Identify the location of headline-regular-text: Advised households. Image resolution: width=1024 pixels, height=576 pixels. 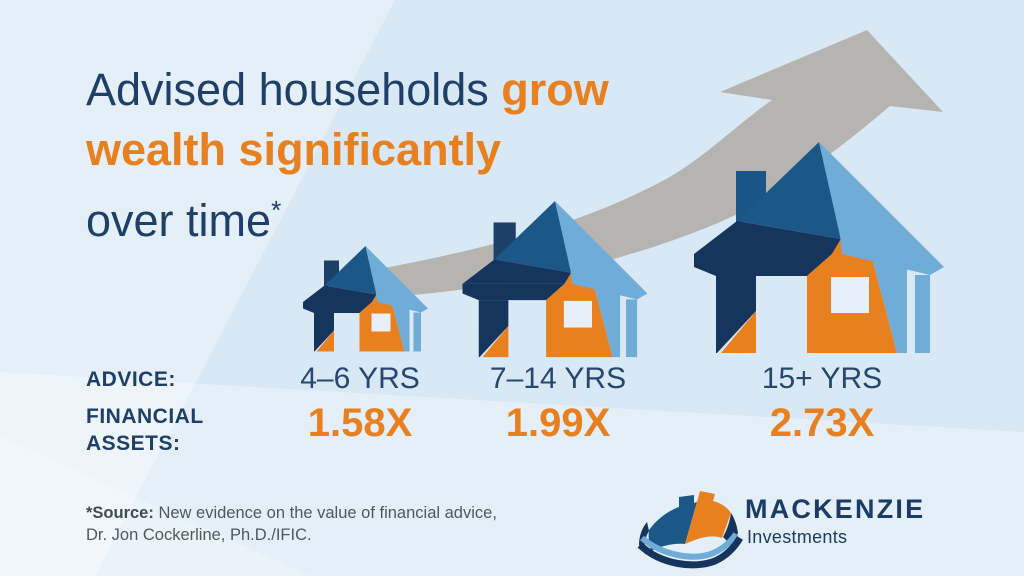
(294, 89).